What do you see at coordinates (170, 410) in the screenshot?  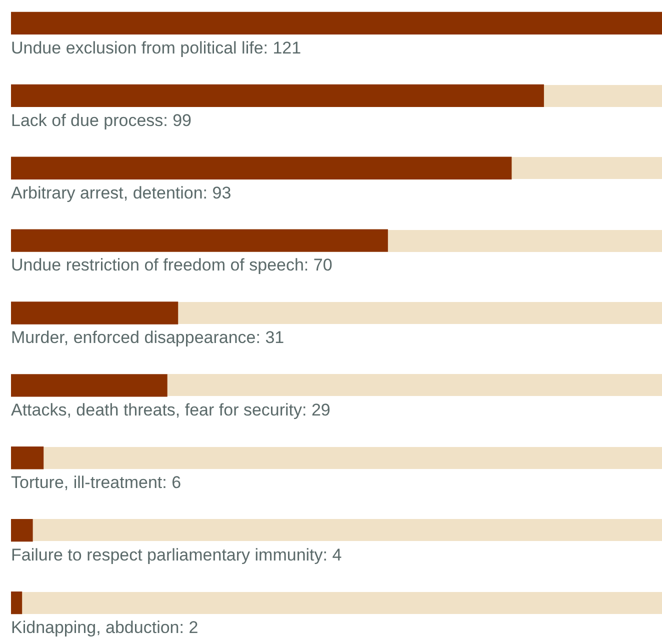 I see `data-label: Attacks, death threats, fear for security: 29` at bounding box center [170, 410].